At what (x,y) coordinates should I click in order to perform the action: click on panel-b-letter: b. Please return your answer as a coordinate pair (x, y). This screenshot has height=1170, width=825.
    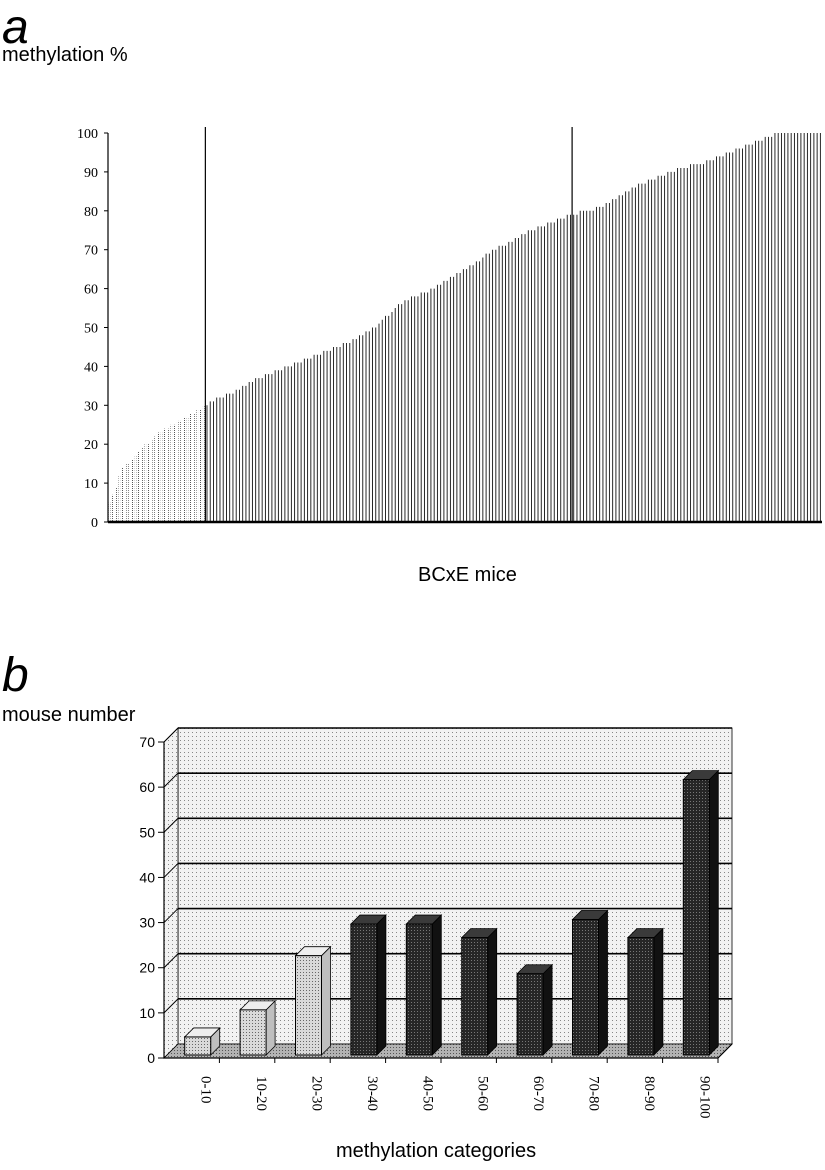
    Looking at the image, I should click on (15, 675).